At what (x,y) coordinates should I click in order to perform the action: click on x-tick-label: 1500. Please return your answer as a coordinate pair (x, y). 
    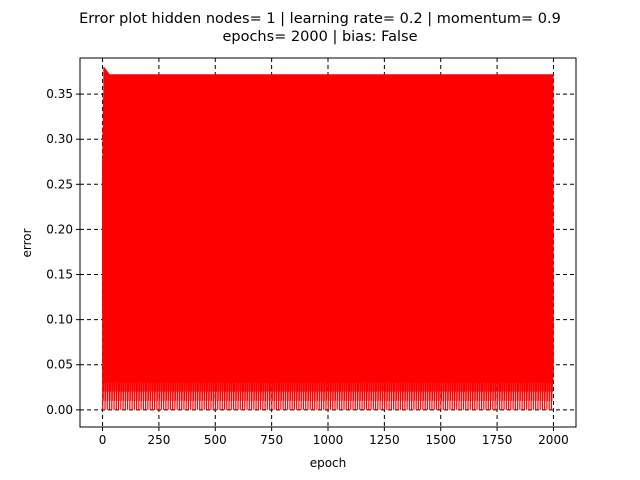
    Looking at the image, I should click on (440, 440).